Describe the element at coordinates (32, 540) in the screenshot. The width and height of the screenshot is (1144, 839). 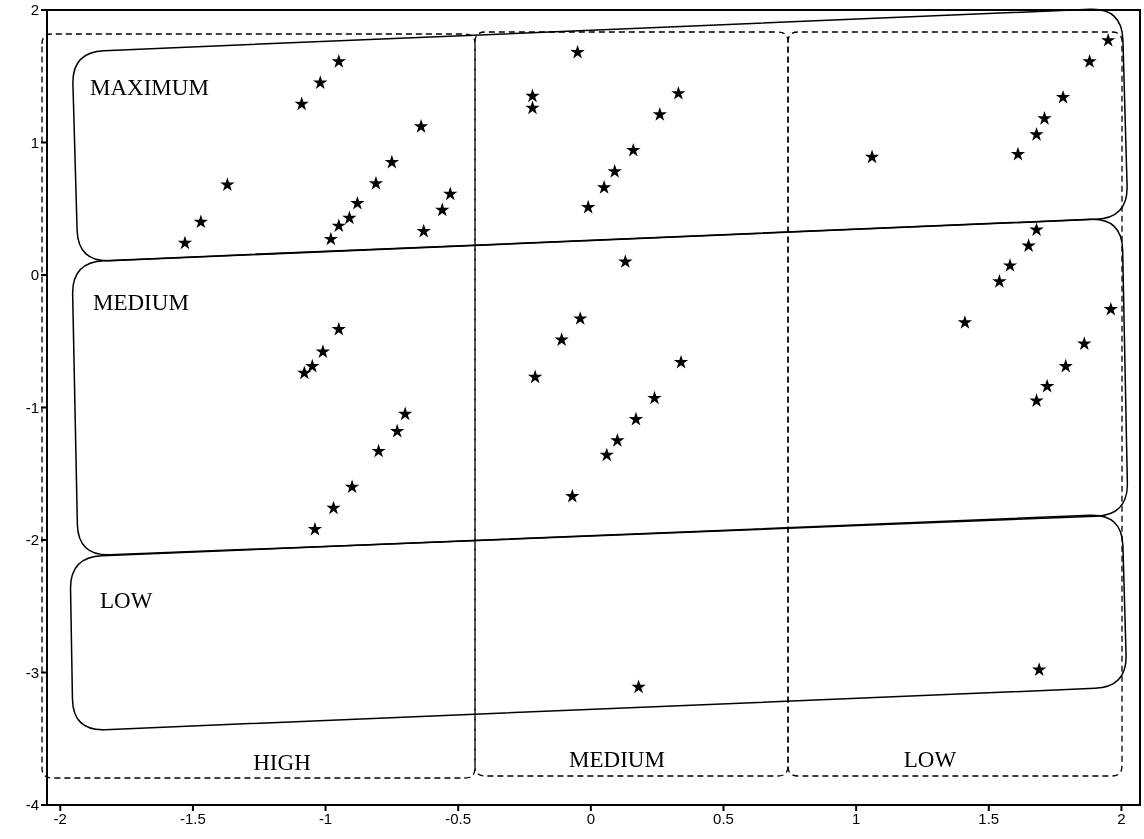
I see `y-tick-label: -2` at that location.